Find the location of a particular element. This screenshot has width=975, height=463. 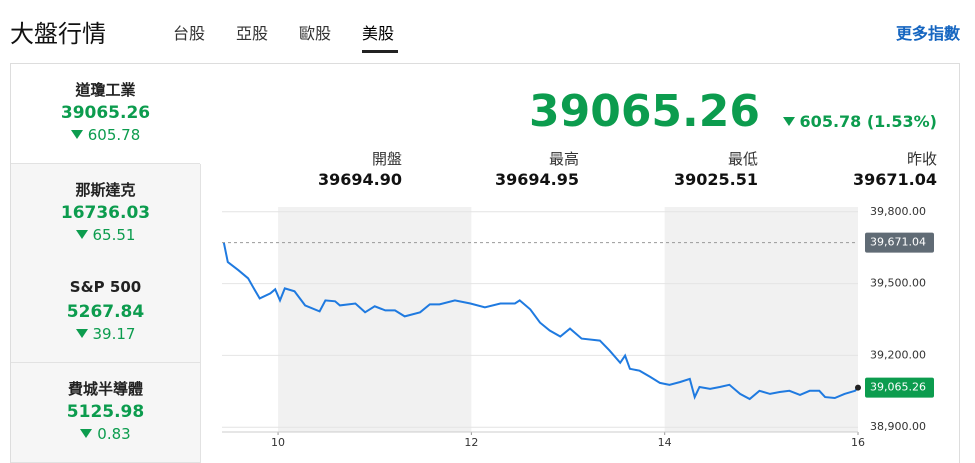

x-tick-label: 10 is located at coordinates (278, 442).